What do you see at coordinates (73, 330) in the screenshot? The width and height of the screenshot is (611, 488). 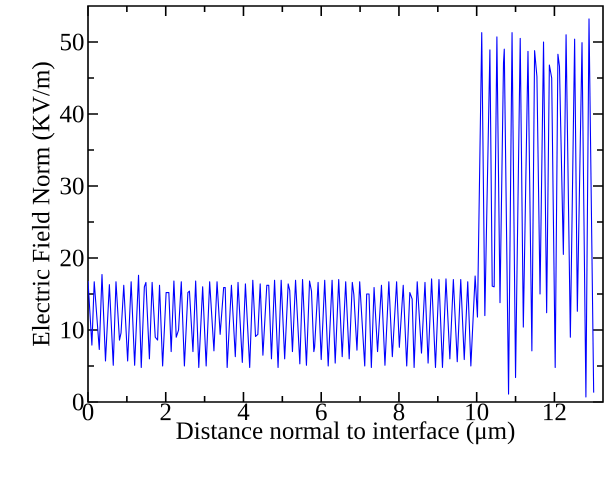 I see `y-tick-label: 10` at bounding box center [73, 330].